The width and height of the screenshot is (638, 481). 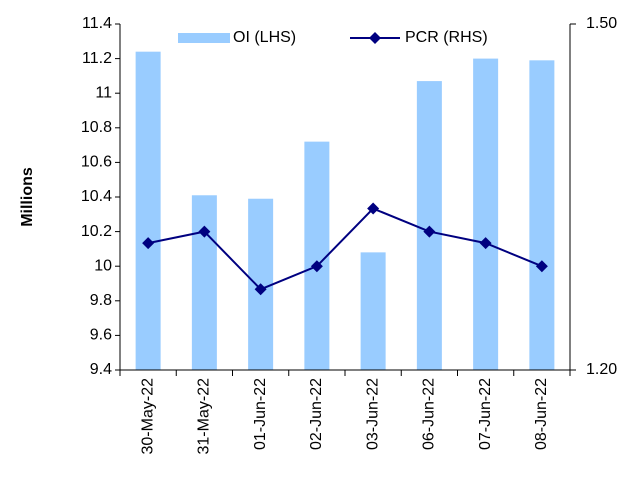 I want to click on legend-label: PCR (RHS), so click(x=446, y=37).